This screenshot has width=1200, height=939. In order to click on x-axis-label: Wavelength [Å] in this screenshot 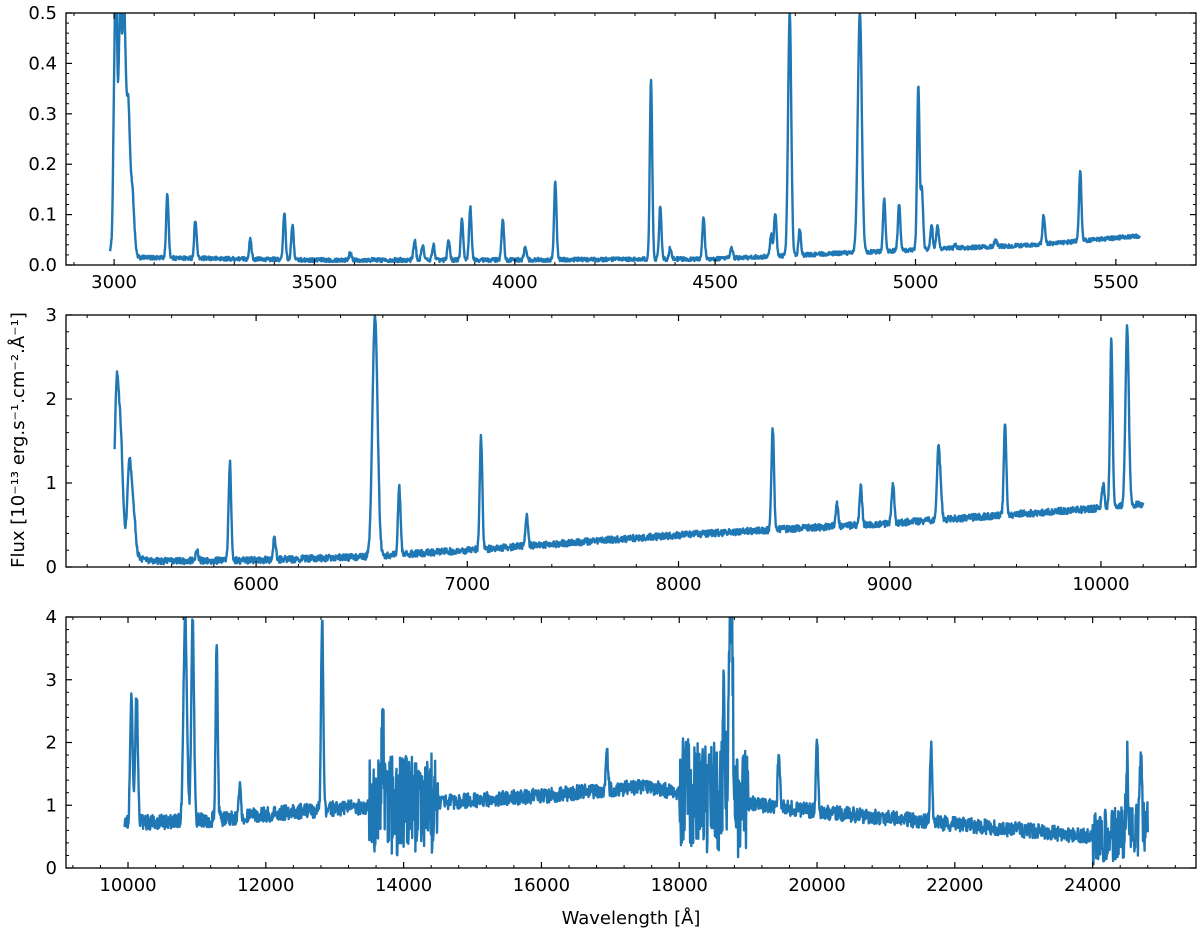, I will do `click(631, 918)`.